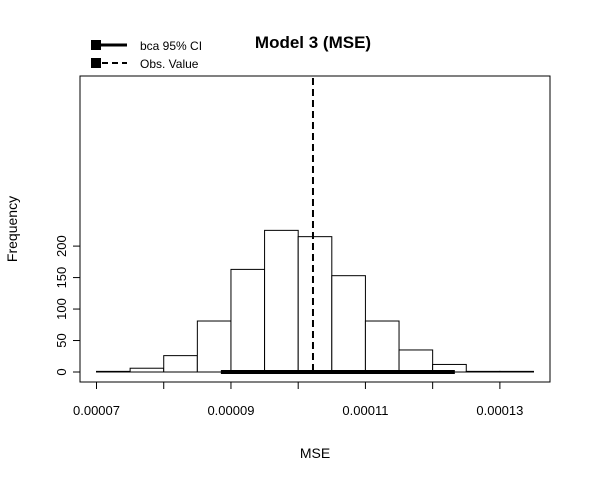  What do you see at coordinates (171, 46) in the screenshot?
I see `legend-label-ci: bca 95% CI` at bounding box center [171, 46].